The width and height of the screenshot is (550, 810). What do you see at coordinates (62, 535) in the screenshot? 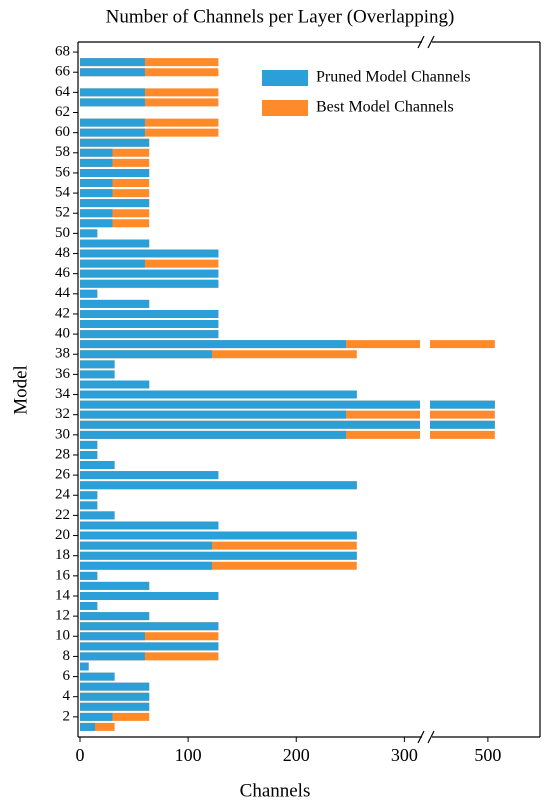
I see `y-tick-label: 20` at bounding box center [62, 535].